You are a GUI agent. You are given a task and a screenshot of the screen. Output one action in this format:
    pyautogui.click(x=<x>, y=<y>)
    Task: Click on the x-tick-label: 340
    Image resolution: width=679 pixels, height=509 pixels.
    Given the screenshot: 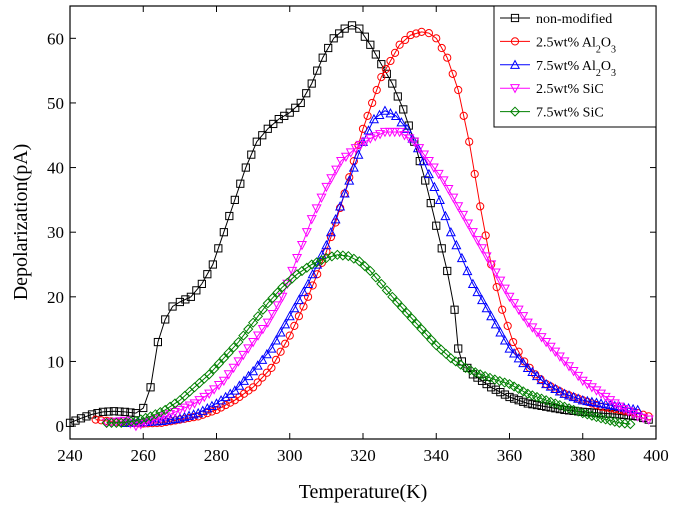 What is the action you would take?
    pyautogui.click(x=437, y=455)
    